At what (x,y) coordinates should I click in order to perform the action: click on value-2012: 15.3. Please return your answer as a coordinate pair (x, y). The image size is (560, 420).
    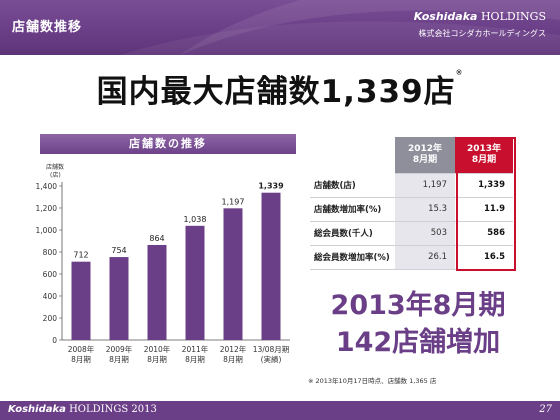
    Looking at the image, I should click on (425, 209).